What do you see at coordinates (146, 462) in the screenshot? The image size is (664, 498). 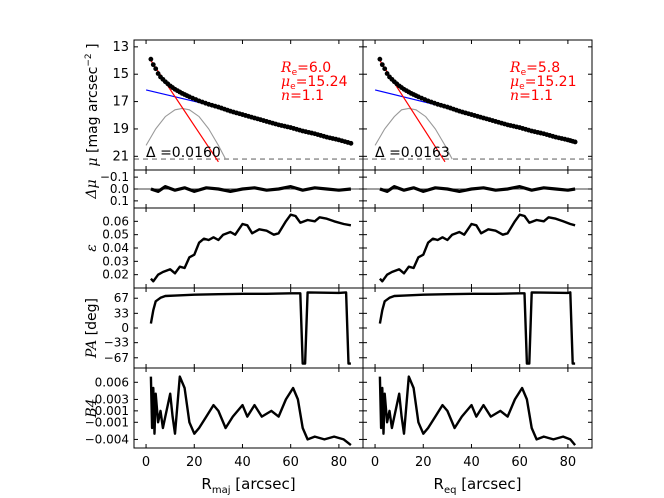 I see `x-tick-label: 0` at bounding box center [146, 462].